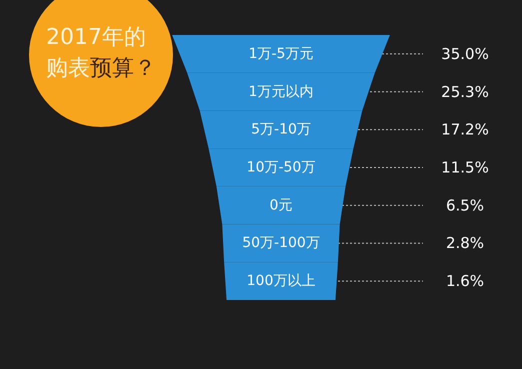  What do you see at coordinates (465, 129) in the screenshot?
I see `data-label: 17.2%` at bounding box center [465, 129].